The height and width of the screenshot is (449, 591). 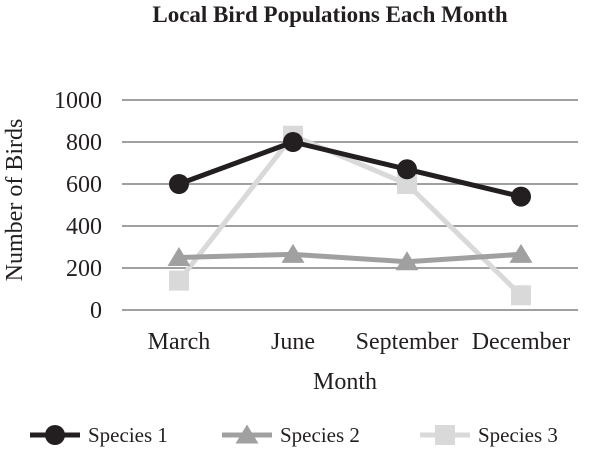 I want to click on y-tick-label: 800, so click(x=84, y=143).